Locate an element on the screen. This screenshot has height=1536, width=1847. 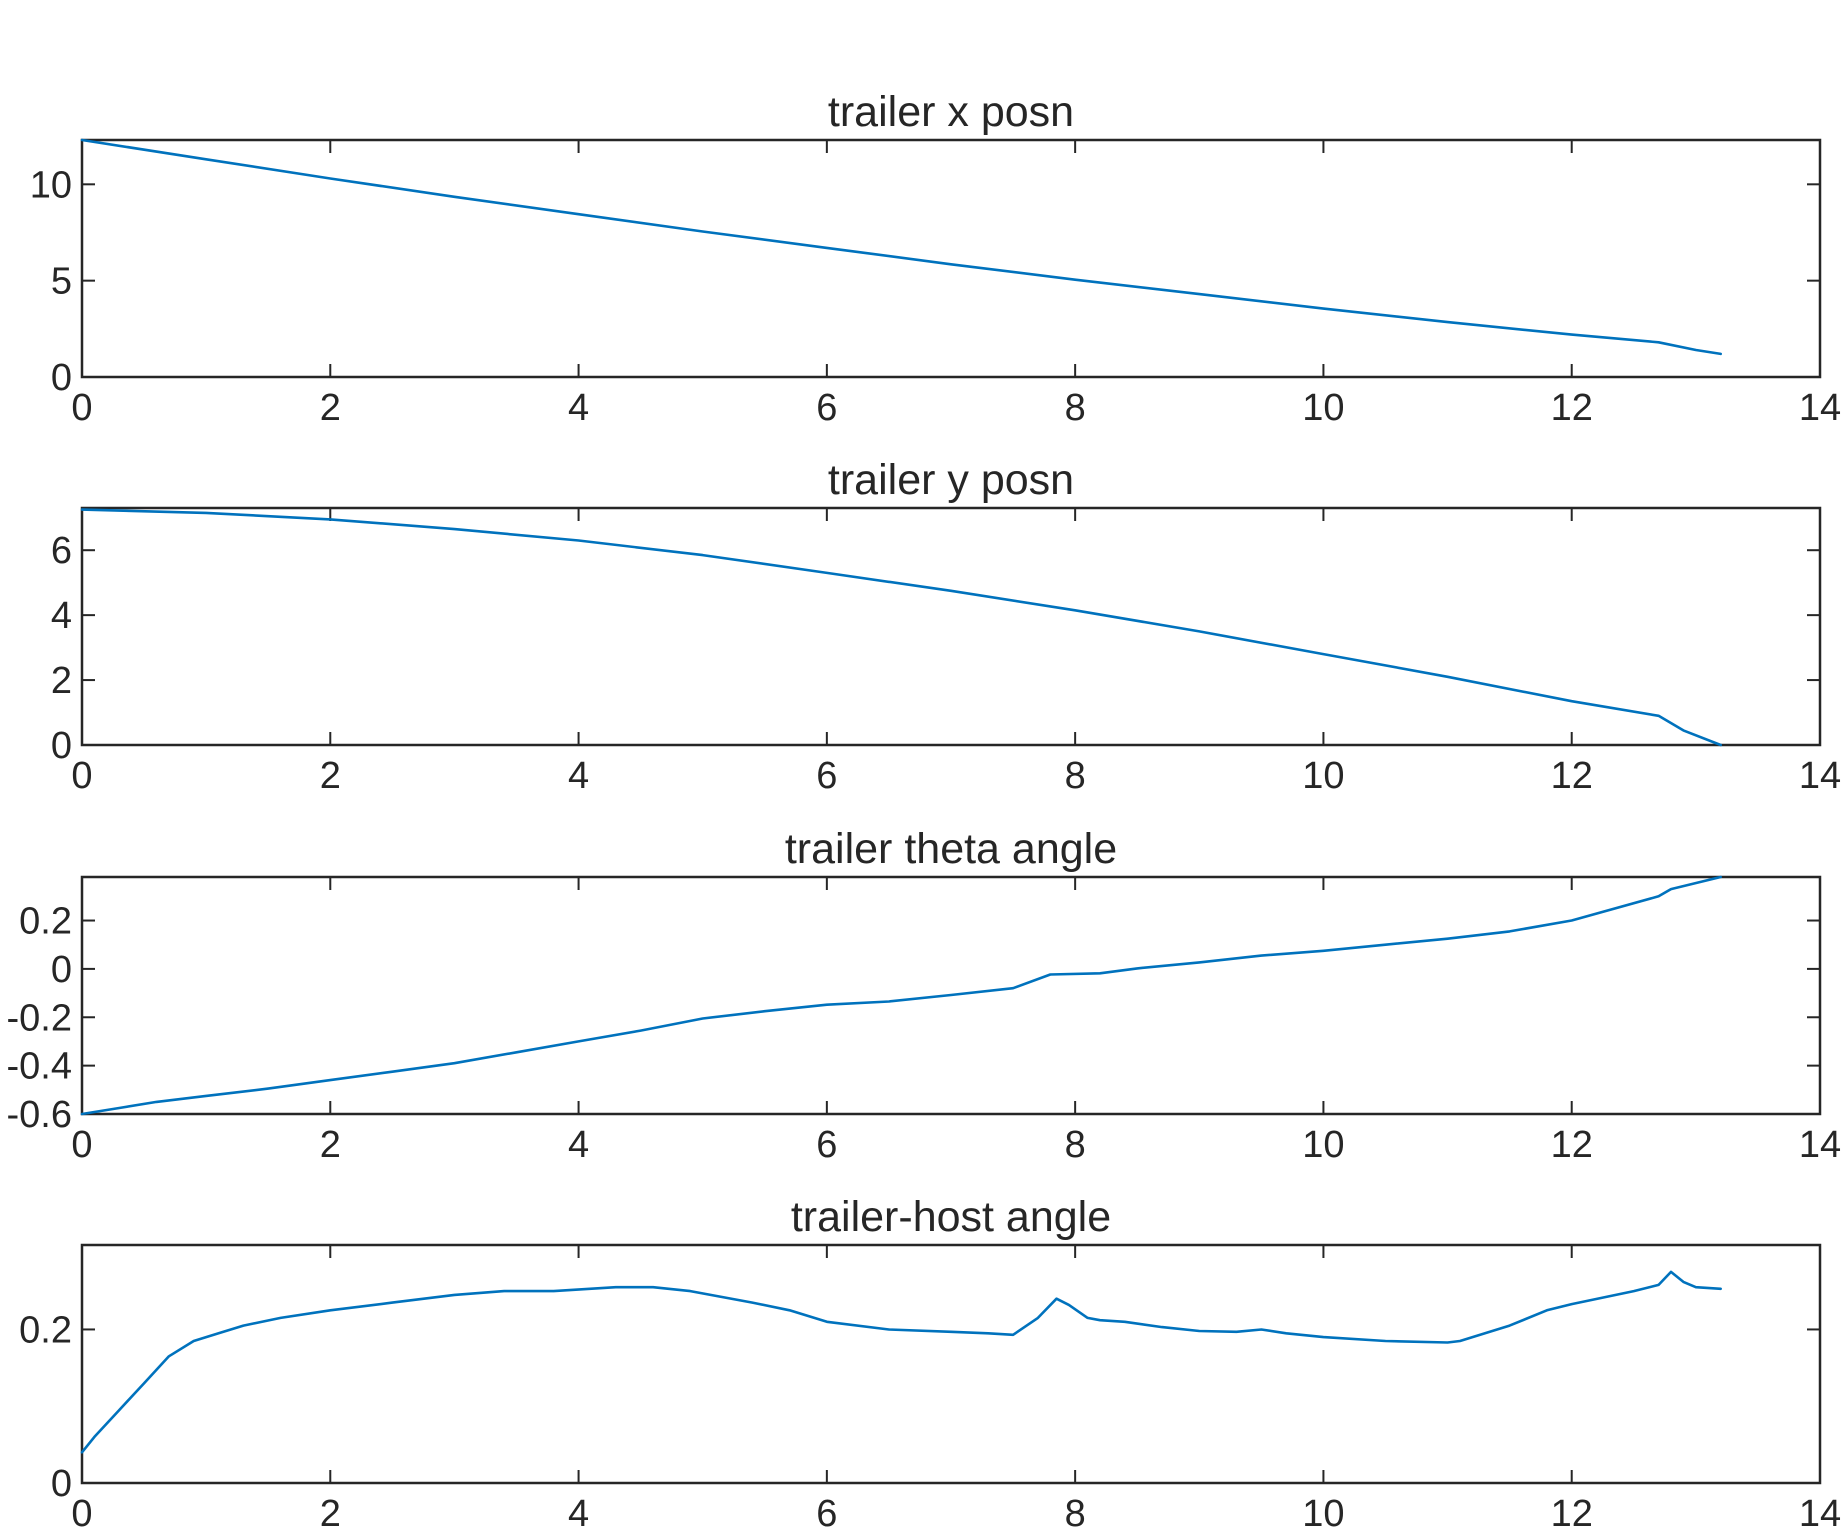
subplot-title: trailer x posn is located at coordinates (951, 112).